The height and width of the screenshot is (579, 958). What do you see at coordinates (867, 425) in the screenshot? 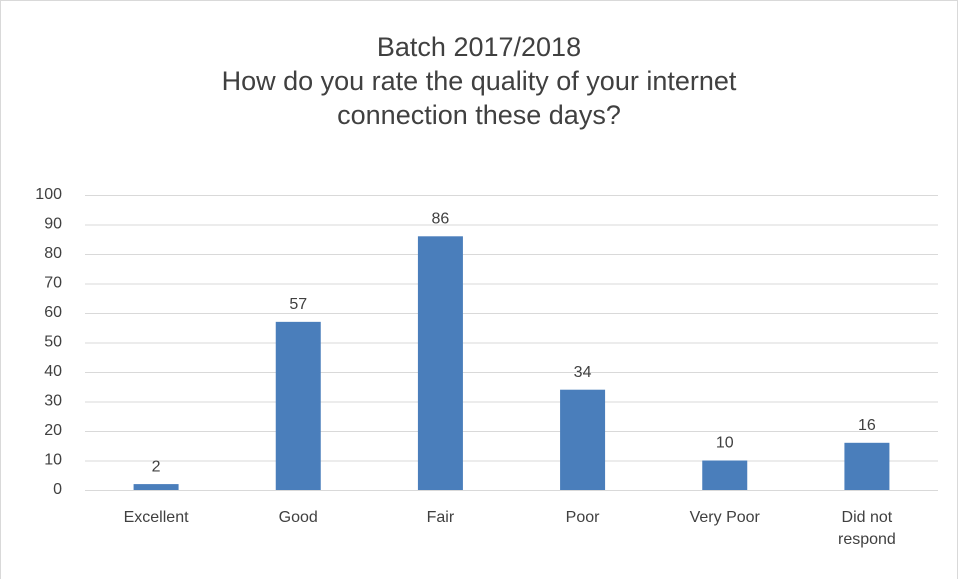
I see `data-label: 16` at bounding box center [867, 425].